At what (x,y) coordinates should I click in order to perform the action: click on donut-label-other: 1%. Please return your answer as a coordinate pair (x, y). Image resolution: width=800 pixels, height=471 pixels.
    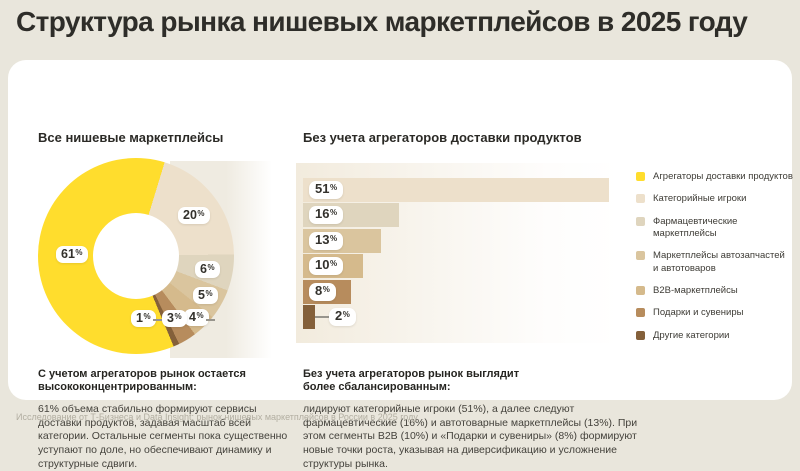
    Looking at the image, I should click on (143, 319).